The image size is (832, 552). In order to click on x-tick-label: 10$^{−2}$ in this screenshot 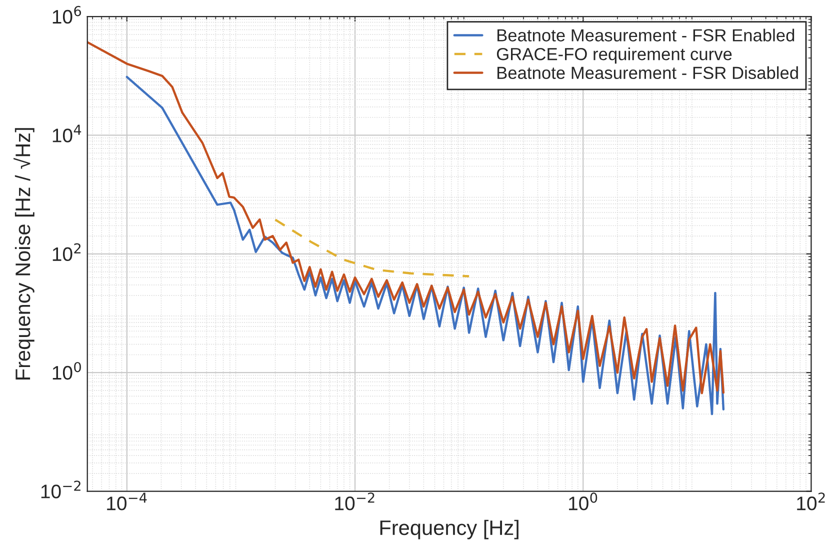, I will do `click(354, 501)`.